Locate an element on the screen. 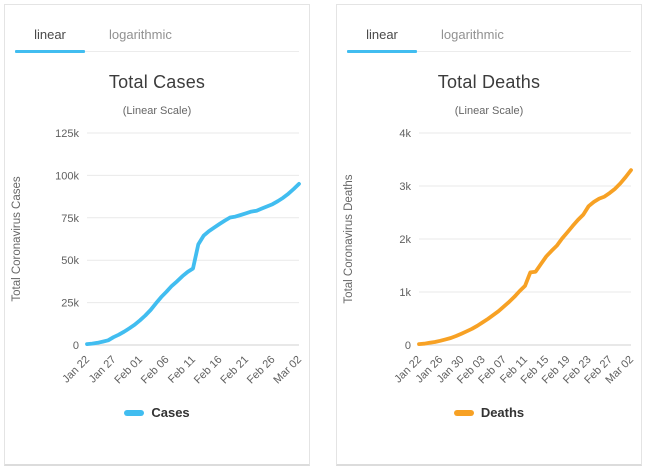 This screenshot has width=650, height=476. deaths-line-marker-icon is located at coordinates (463, 412).